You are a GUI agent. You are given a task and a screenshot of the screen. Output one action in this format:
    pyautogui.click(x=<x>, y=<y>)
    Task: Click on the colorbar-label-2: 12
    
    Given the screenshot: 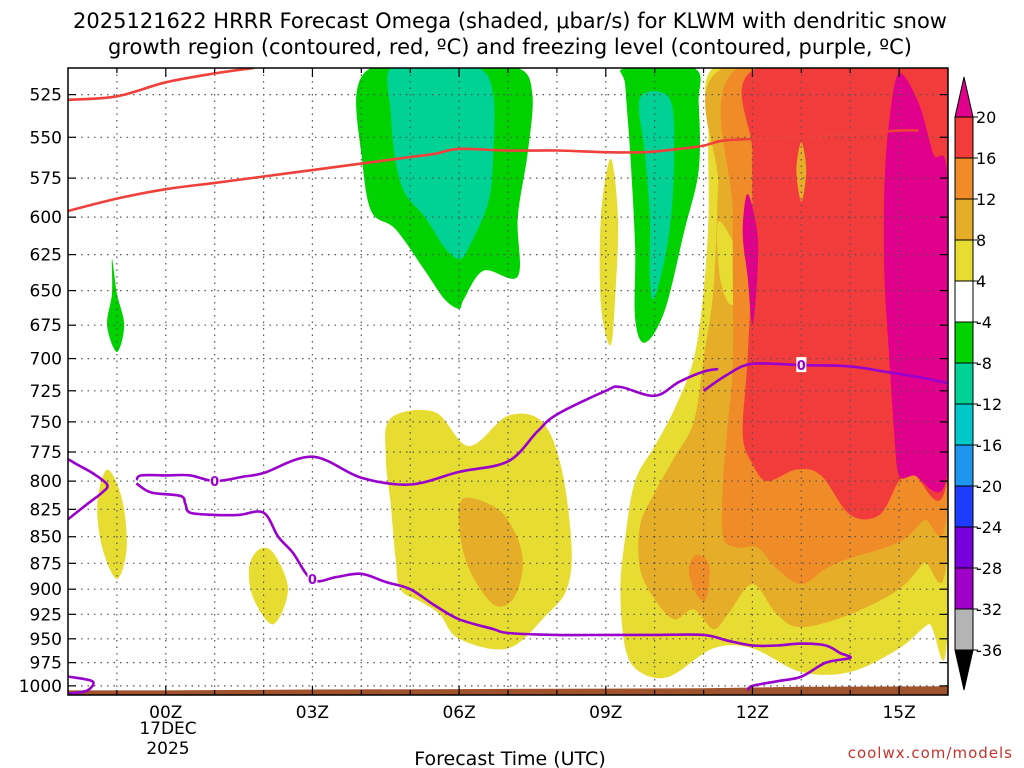 What is the action you would take?
    pyautogui.click(x=986, y=199)
    